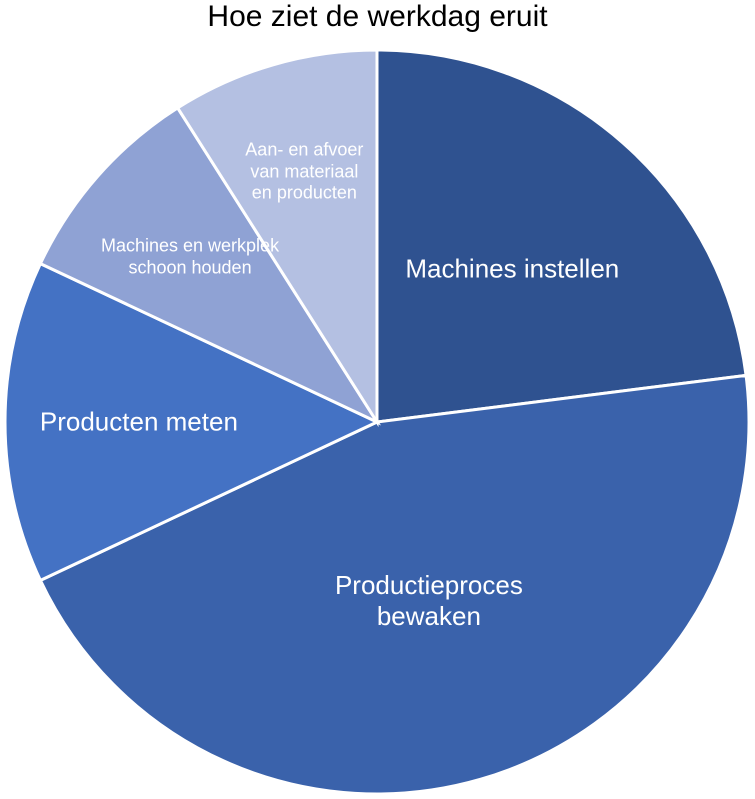 The height and width of the screenshot is (799, 755). What do you see at coordinates (428, 600) in the screenshot?
I see `slice-label: Productieproces bewaken` at bounding box center [428, 600].